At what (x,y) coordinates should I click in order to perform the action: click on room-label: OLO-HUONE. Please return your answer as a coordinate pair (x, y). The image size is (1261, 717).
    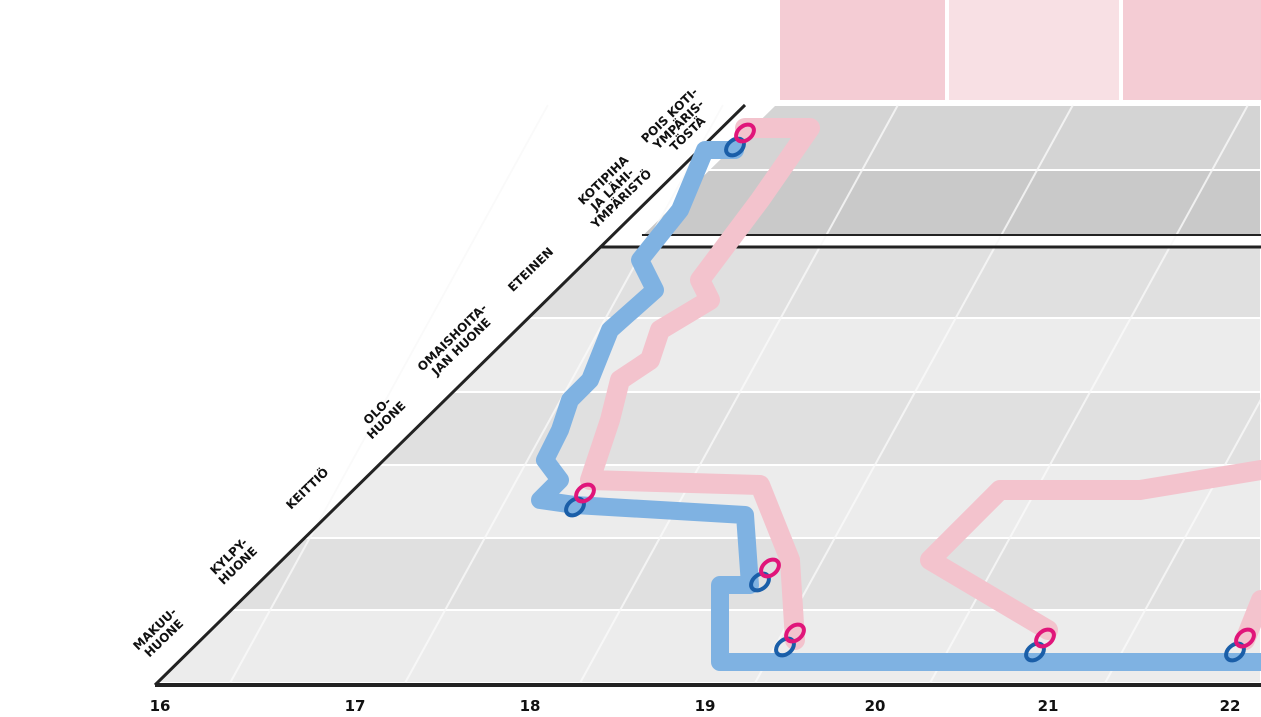
    Looking at the image, I should click on (381, 415).